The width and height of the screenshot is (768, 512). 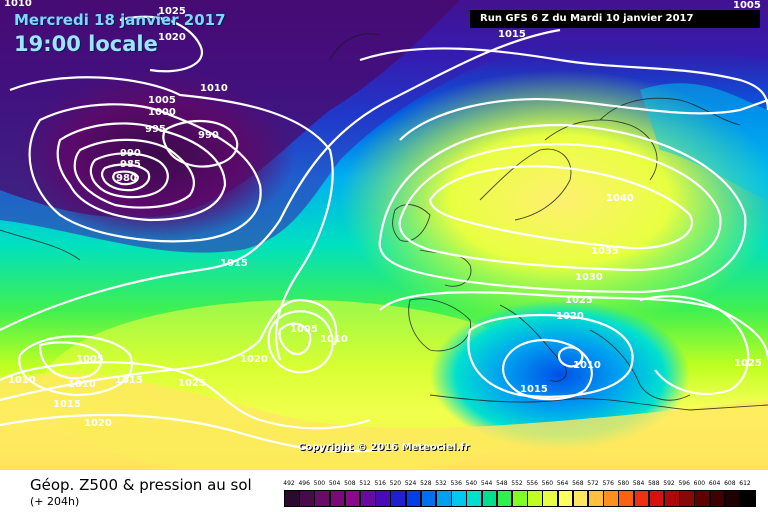 What do you see at coordinates (547, 369) in the screenshot?
I see `isobar-1015-med` at bounding box center [547, 369].